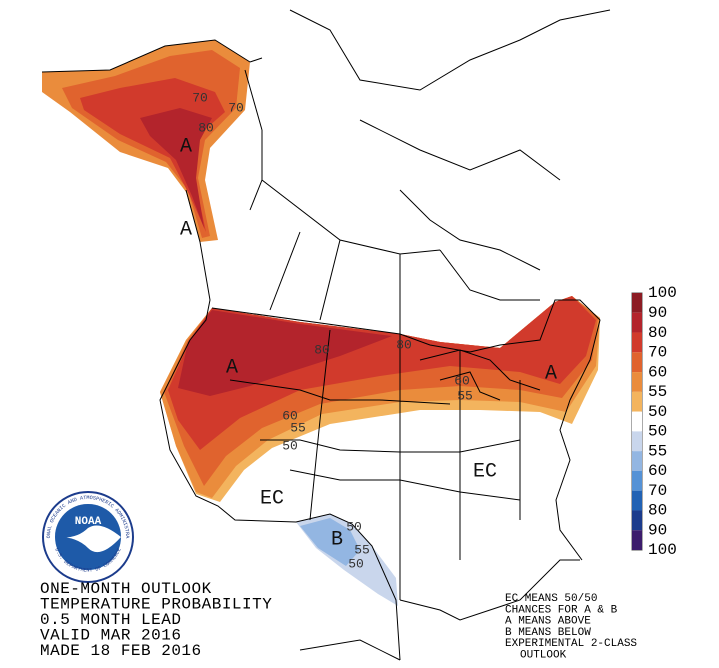  I want to click on logo-name: NOAA, so click(88, 522).